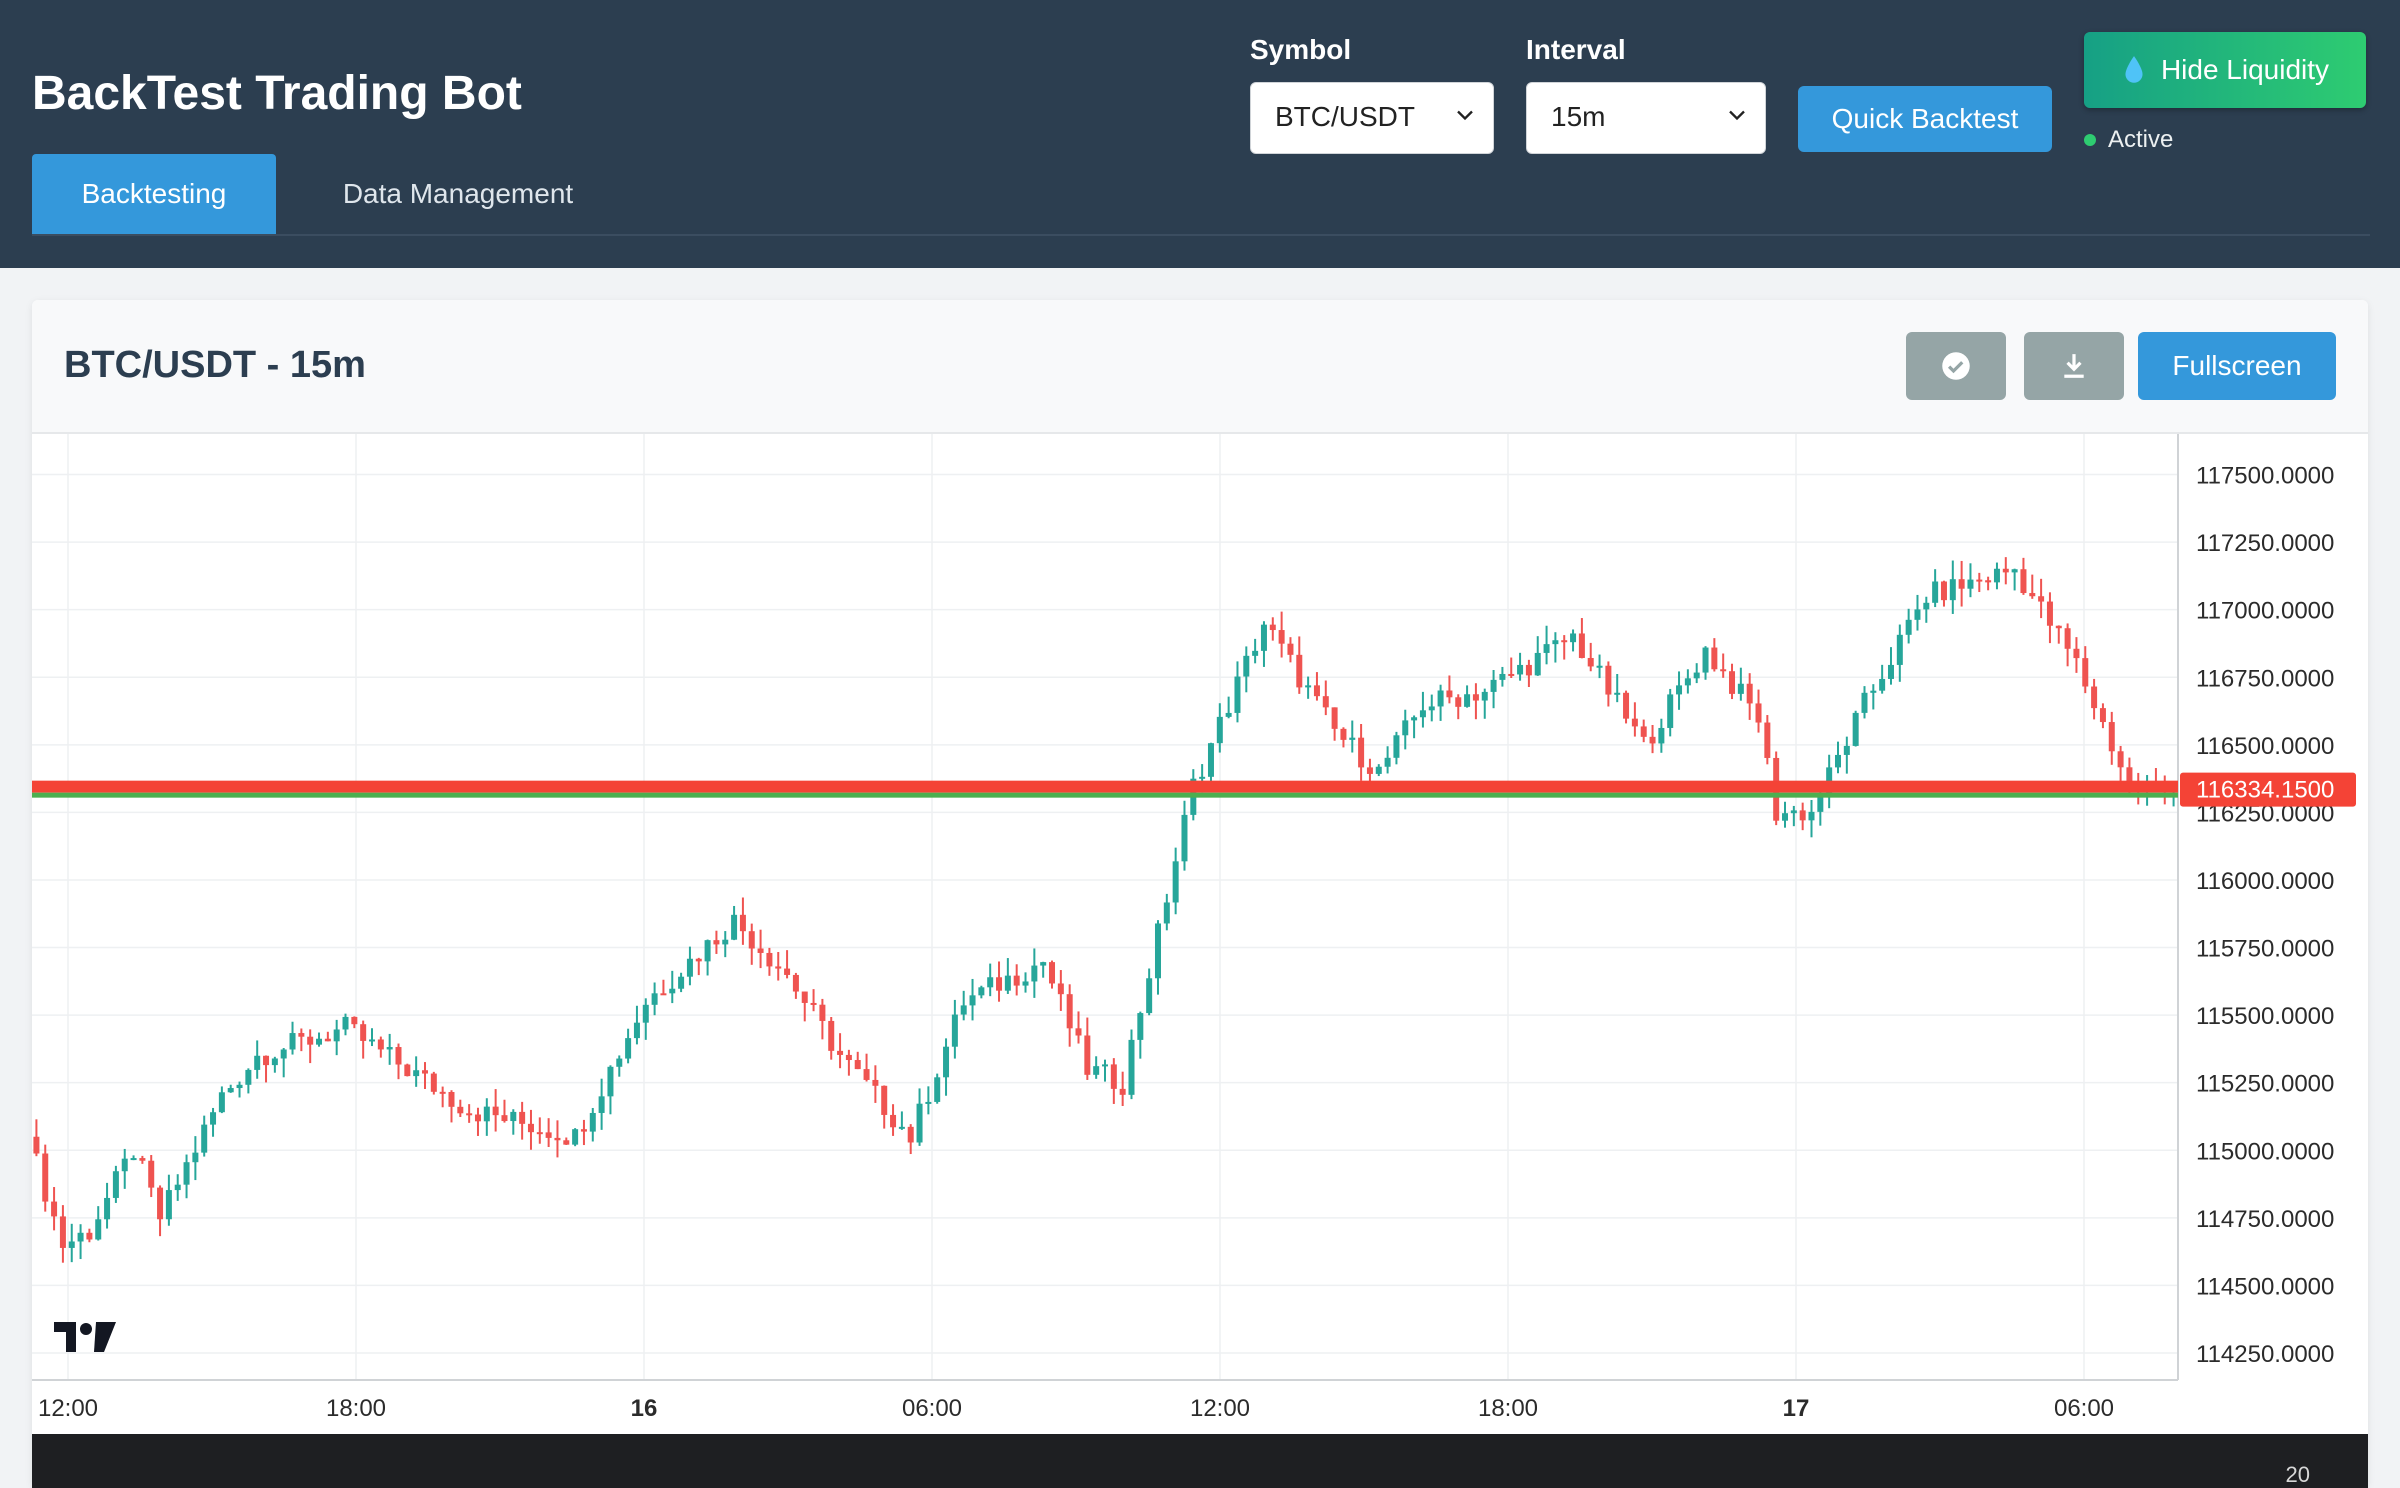 This screenshot has height=1488, width=2400. What do you see at coordinates (2225, 70) in the screenshot?
I see `hide-liquidity-button: Hide Liquidity` at bounding box center [2225, 70].